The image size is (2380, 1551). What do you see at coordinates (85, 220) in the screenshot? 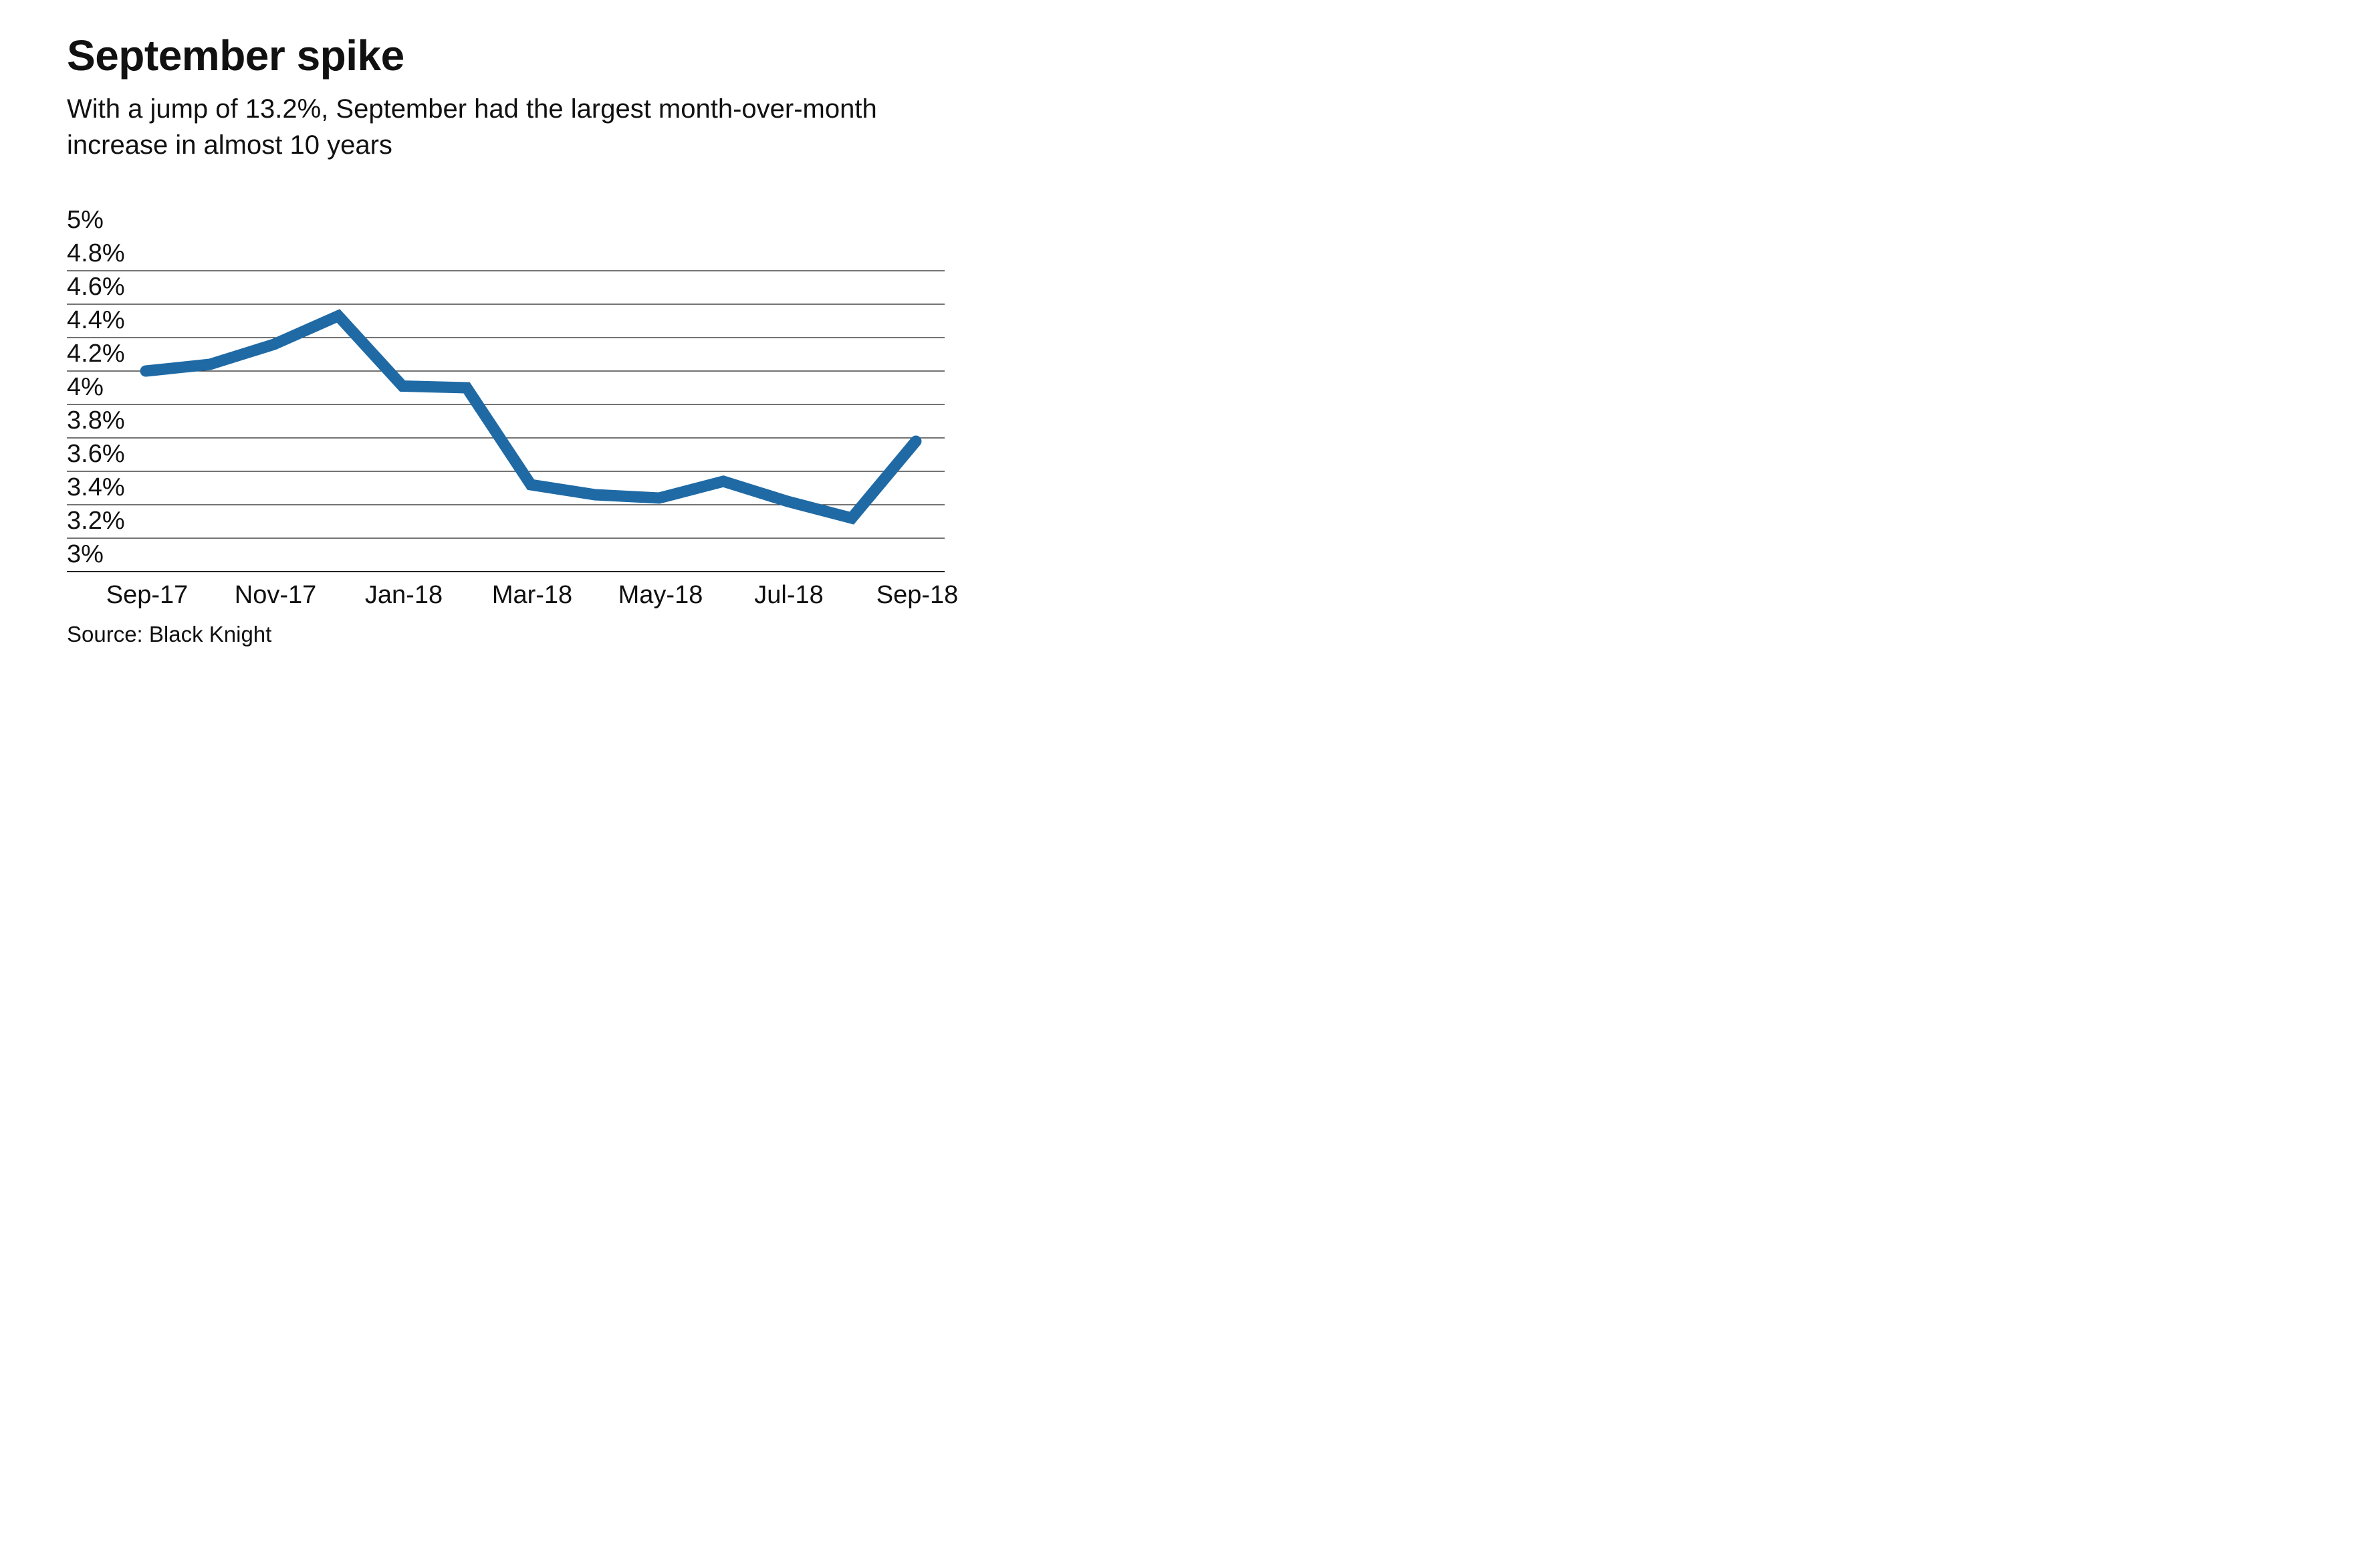
I see `y-tick-label: 5%` at bounding box center [85, 220].